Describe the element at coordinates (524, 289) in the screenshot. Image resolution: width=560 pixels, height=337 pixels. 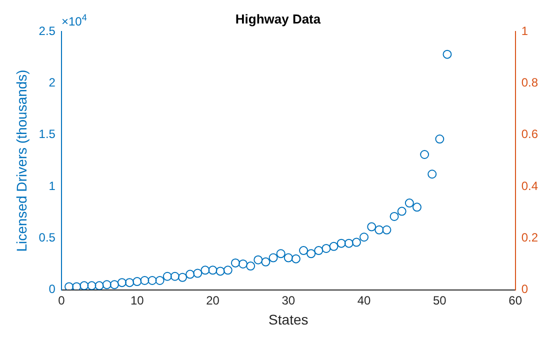
I see `y2-tick-label: 0` at that location.